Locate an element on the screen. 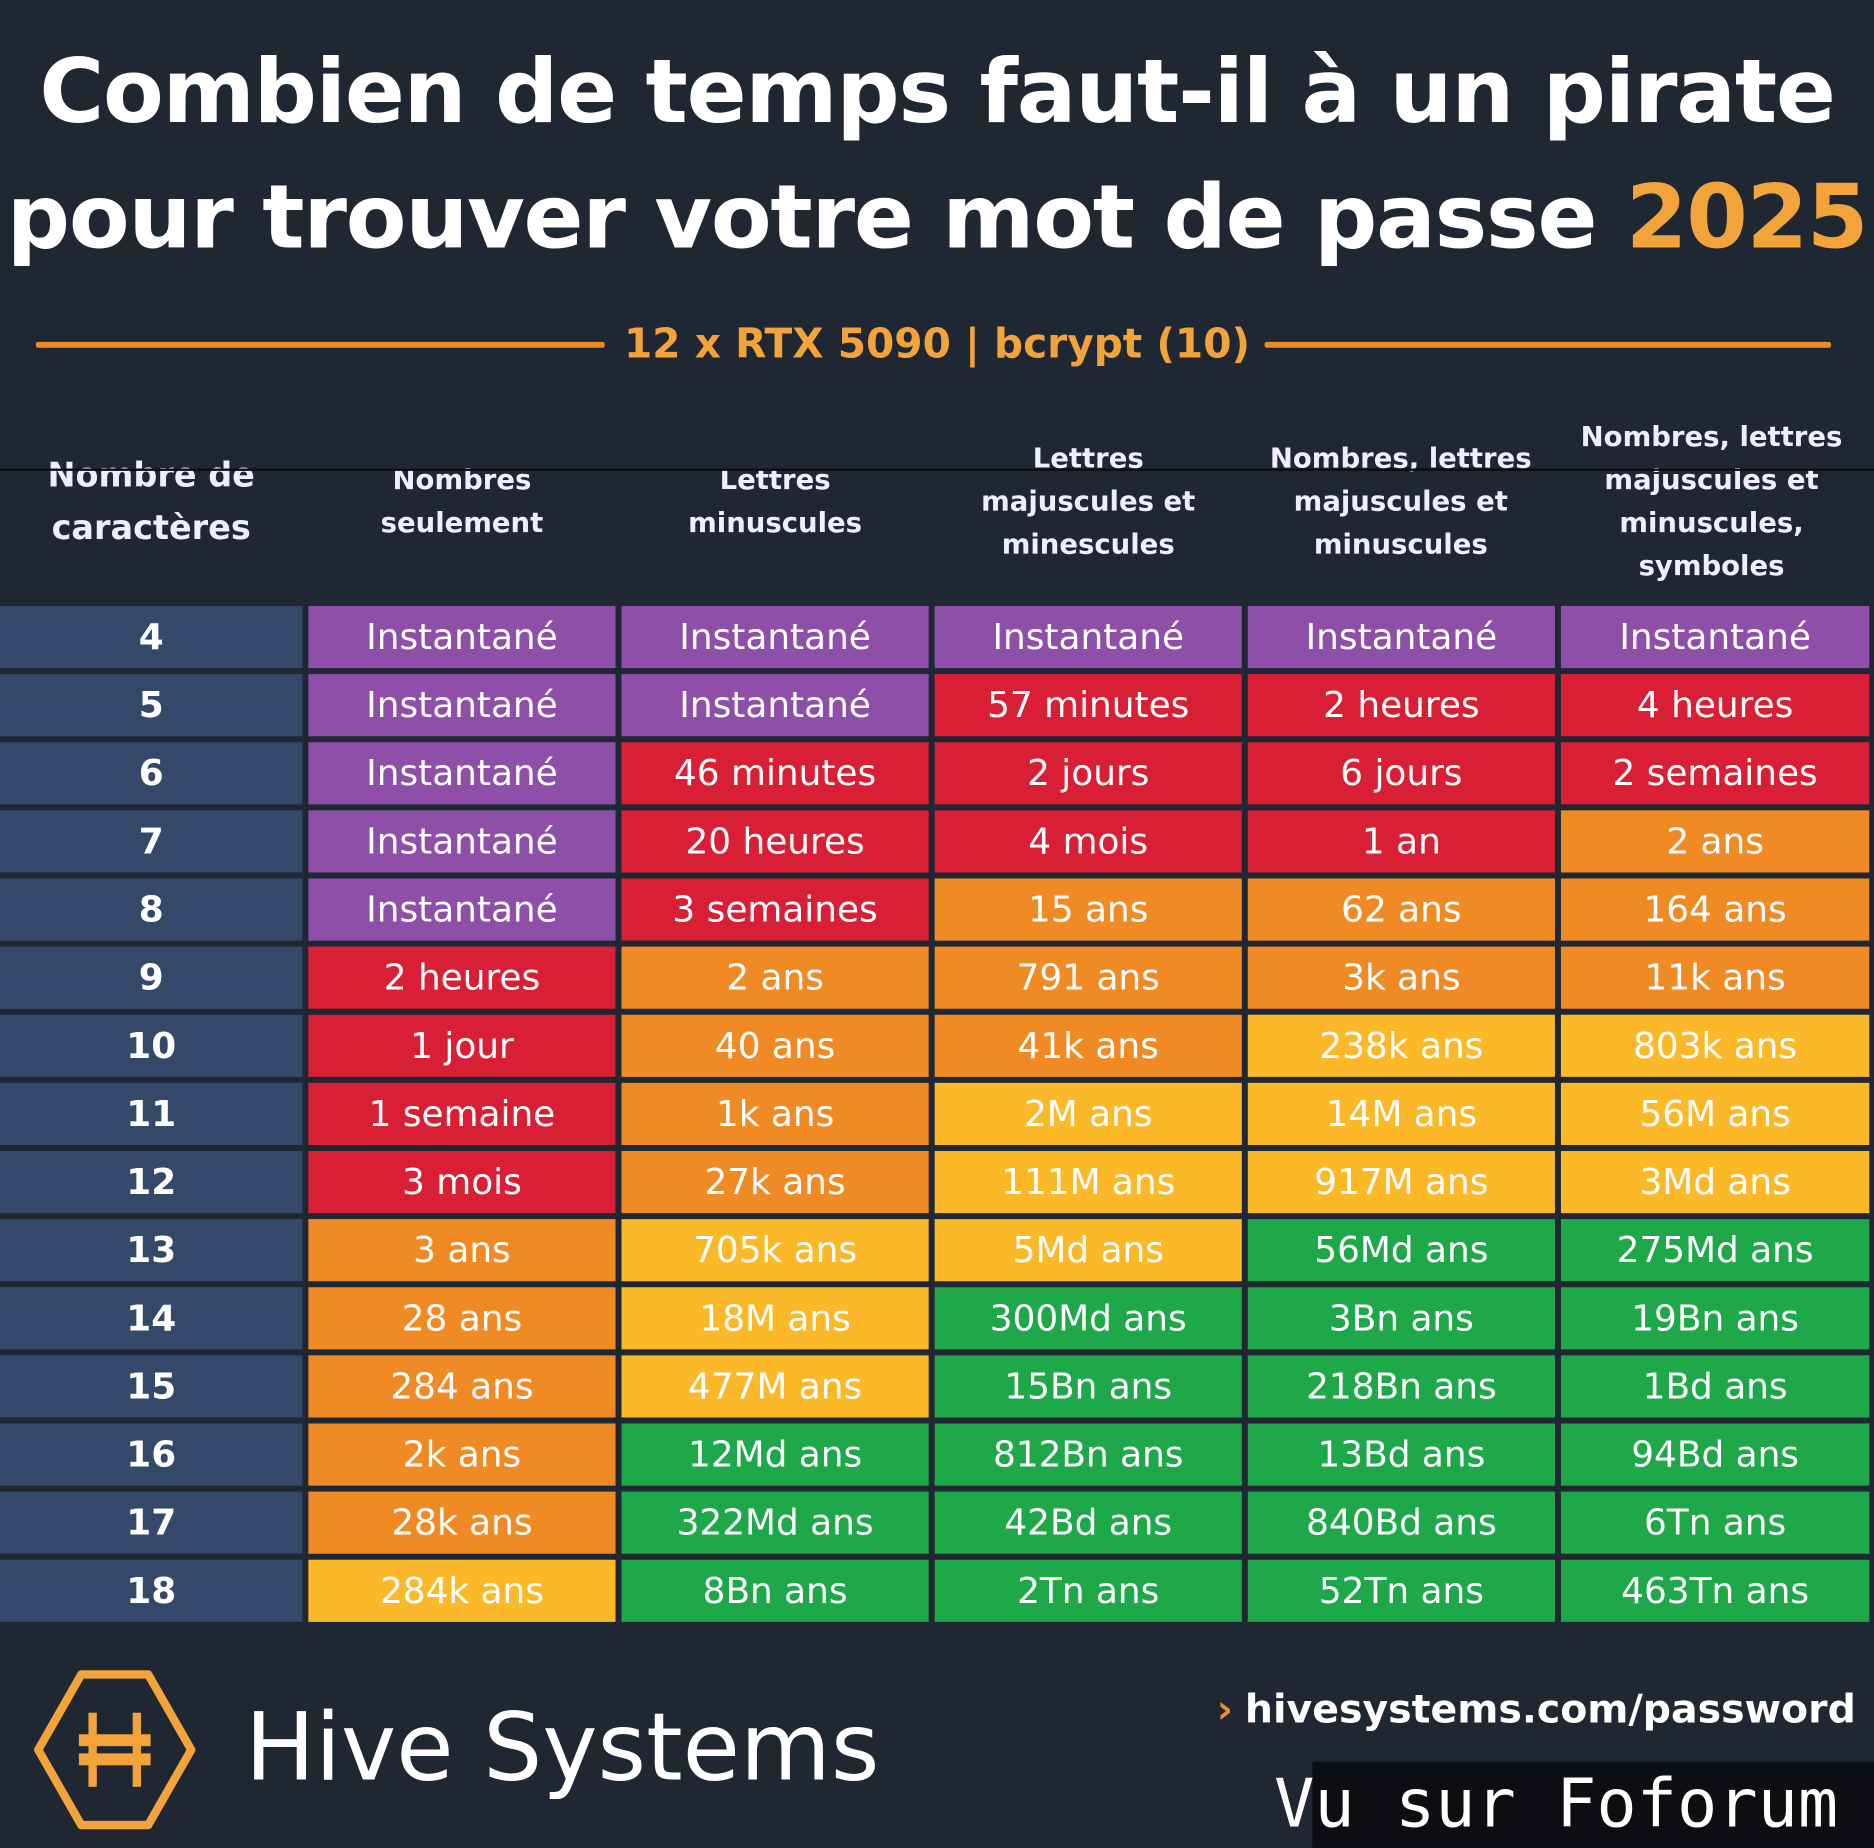 Image resolution: width=1874 pixels, height=1848 pixels. time-cell: 2 jours is located at coordinates (1088, 773).